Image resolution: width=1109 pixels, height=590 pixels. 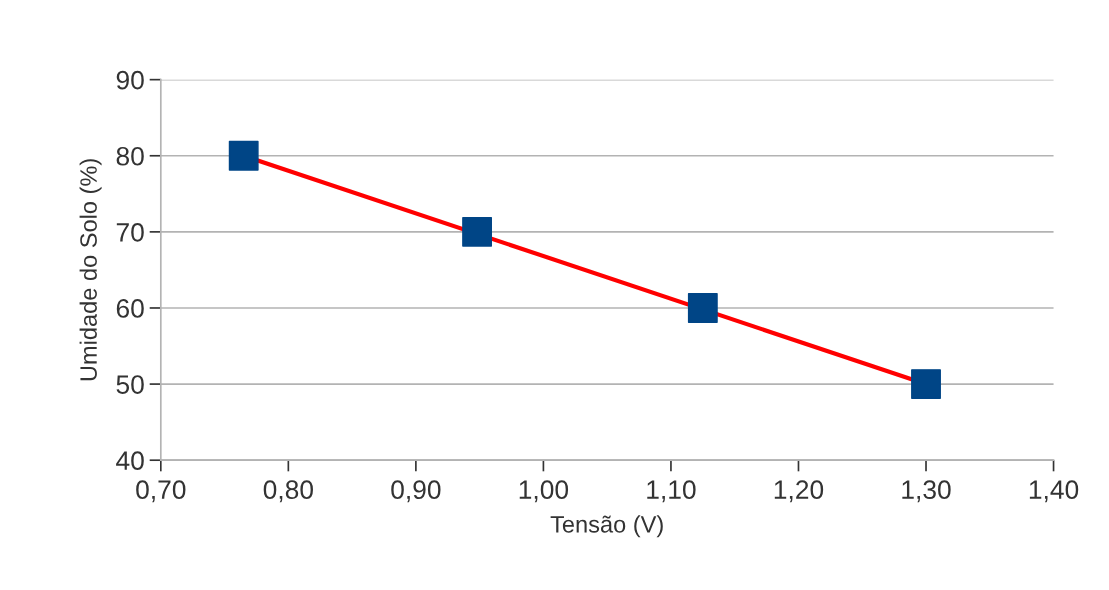 What do you see at coordinates (130, 232) in the screenshot?
I see `y-tick-label: 70` at bounding box center [130, 232].